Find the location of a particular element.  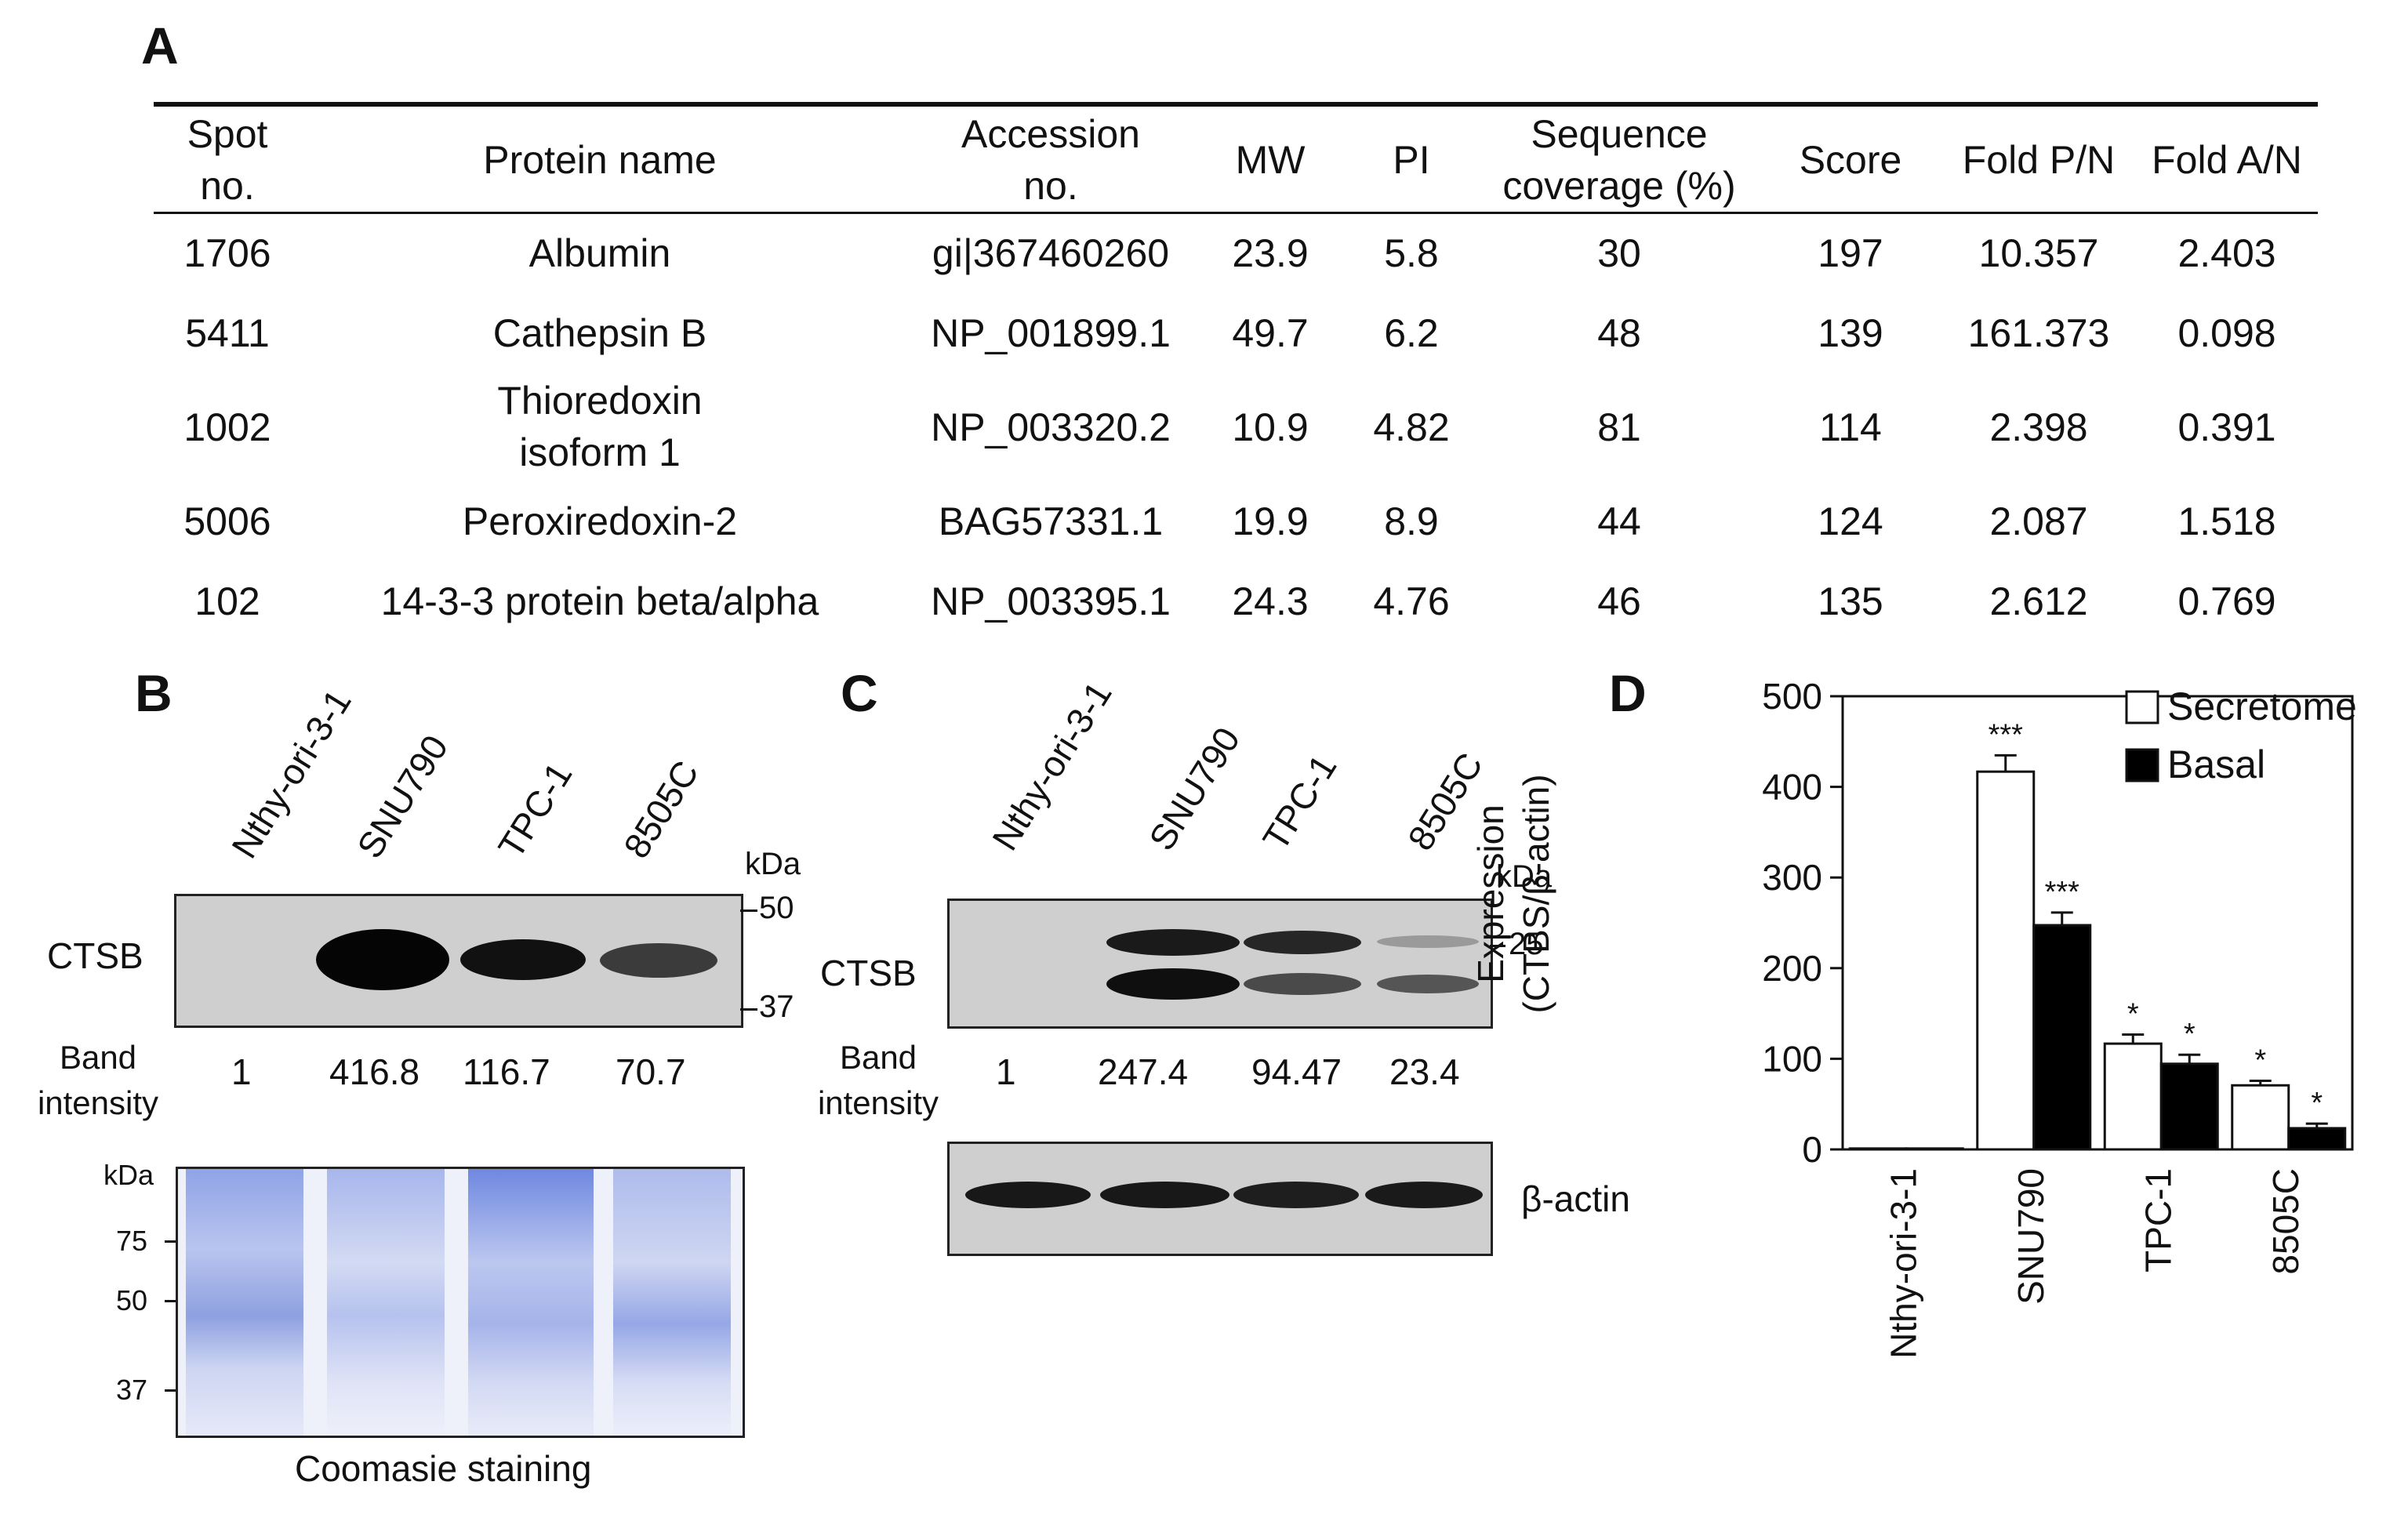

band-intensity-value: 70.7 is located at coordinates (651, 1071).